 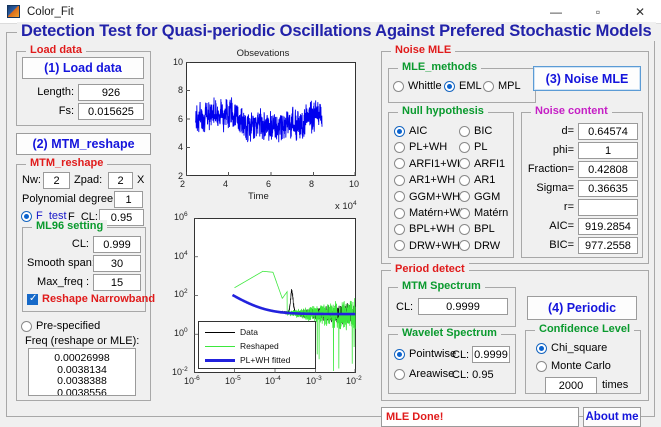 What do you see at coordinates (424, 374) in the screenshot?
I see `radio-areawise: Areawise` at bounding box center [424, 374].